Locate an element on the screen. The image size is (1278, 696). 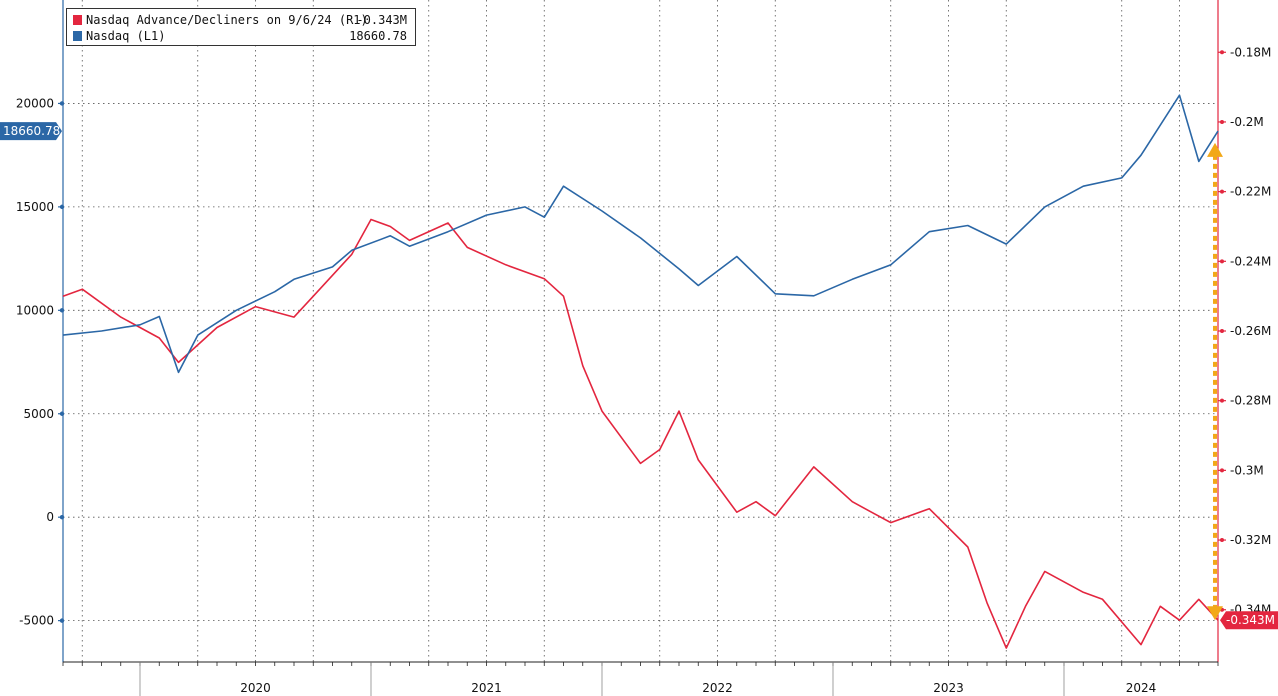
annotation-arrowhead-up is located at coordinates (1215, 149).